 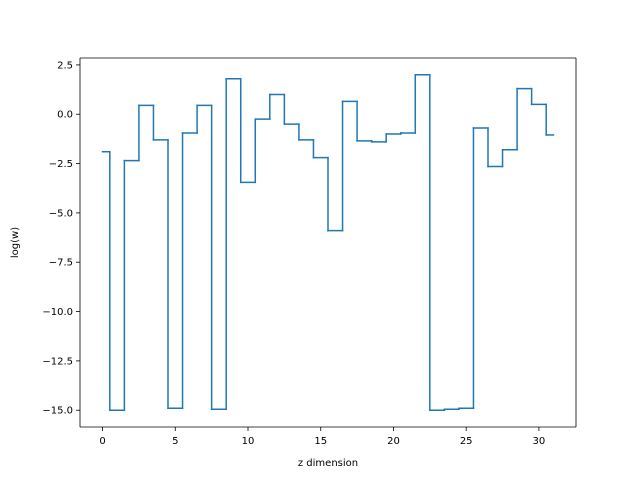 I want to click on y-tick-label: 0.0, so click(x=65, y=115).